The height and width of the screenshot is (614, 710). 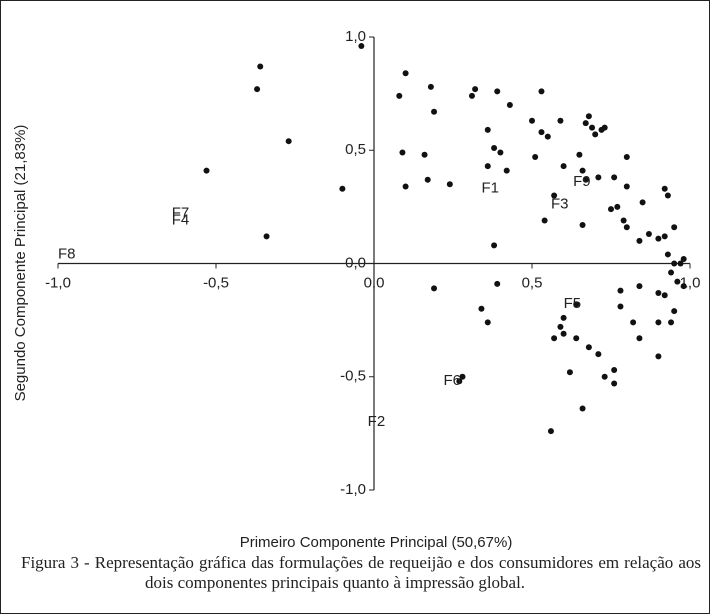 I want to click on point-label: F7, so click(x=181, y=213).